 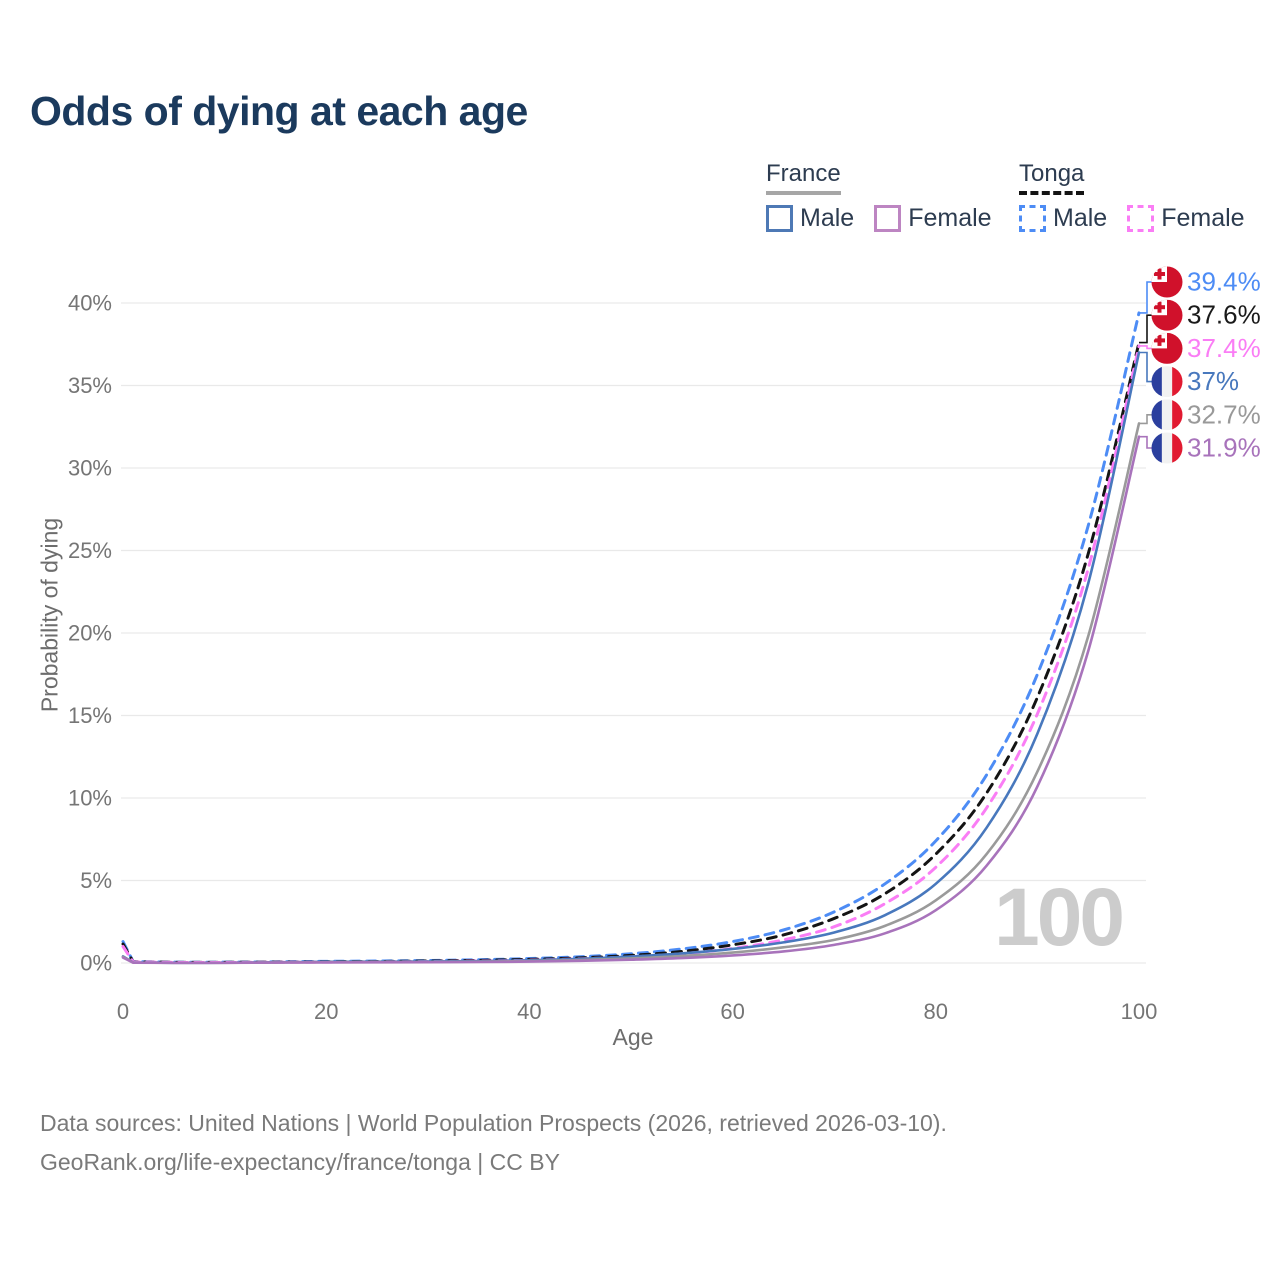 I want to click on y-tick-label: 30%, so click(x=90, y=468).